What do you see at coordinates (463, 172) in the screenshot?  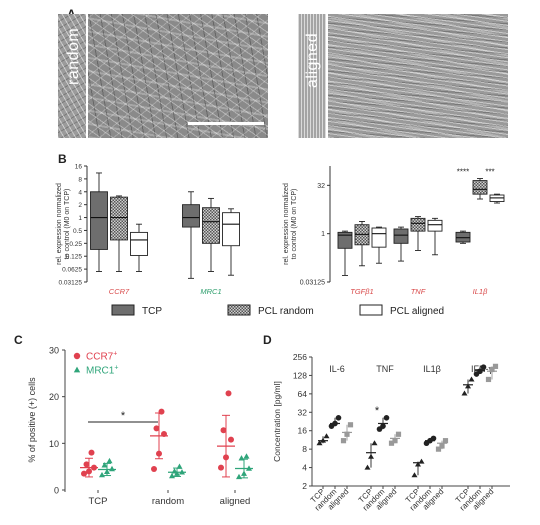 I see `significance-label: ****` at bounding box center [463, 172].